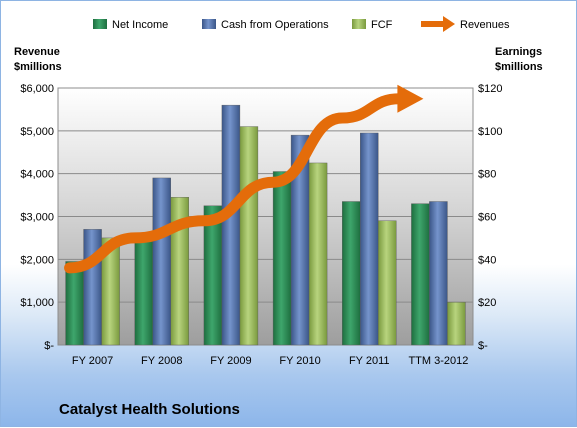 The height and width of the screenshot is (428, 577). I want to click on left-tick-label: $2,000, so click(37, 260).